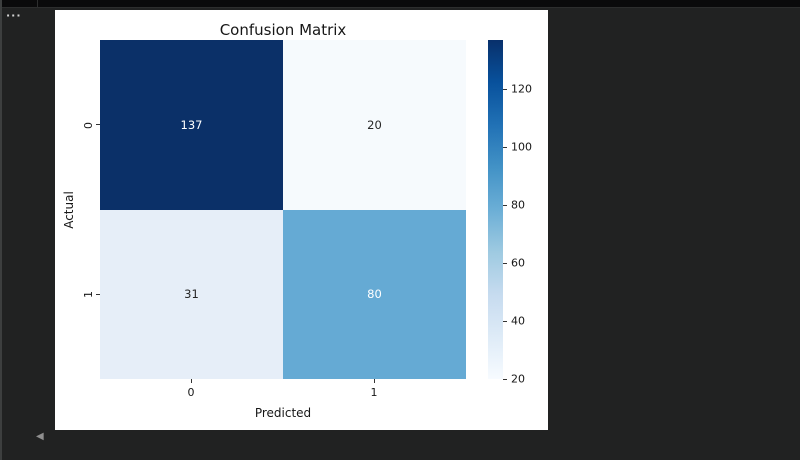  I want to click on heatmap-cell-0-0: 137, so click(191, 125).